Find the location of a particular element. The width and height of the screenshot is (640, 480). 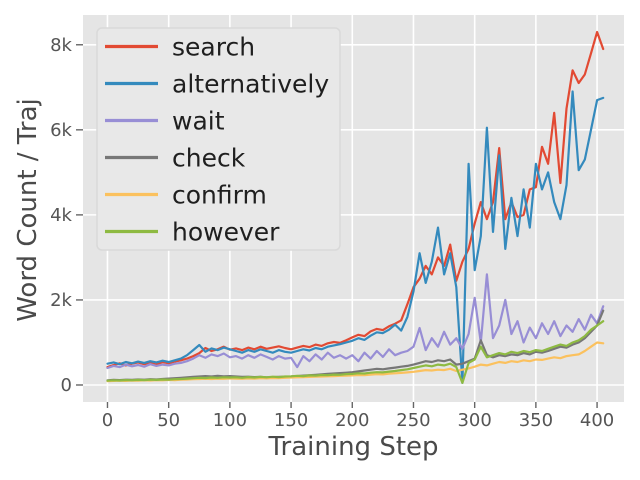

x-tick-label: 150 is located at coordinates (291, 420).